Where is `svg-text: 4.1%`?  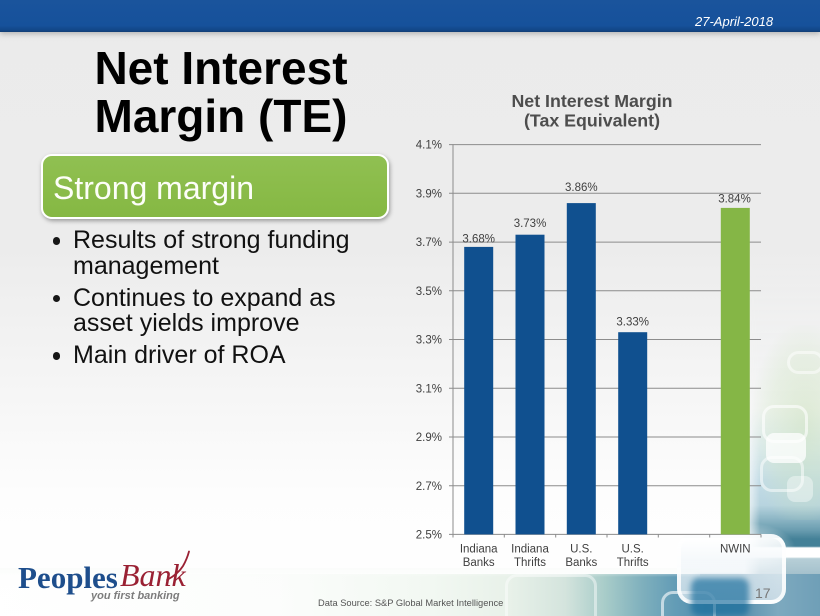 svg-text: 4.1% is located at coordinates (429, 146).